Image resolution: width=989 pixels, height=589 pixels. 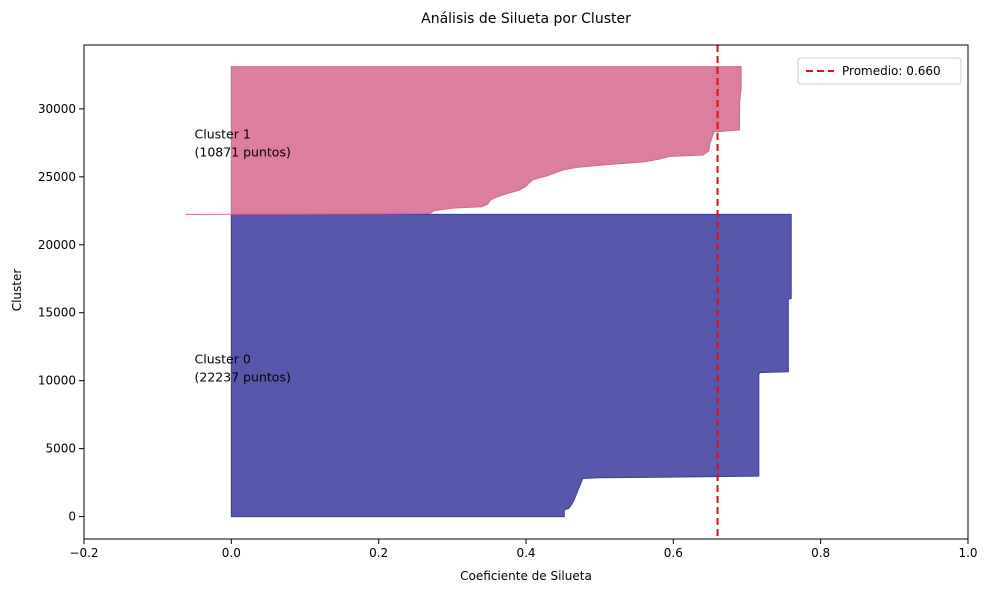 I want to click on cluster-annotation-line: Cluster 1, so click(x=223, y=134).